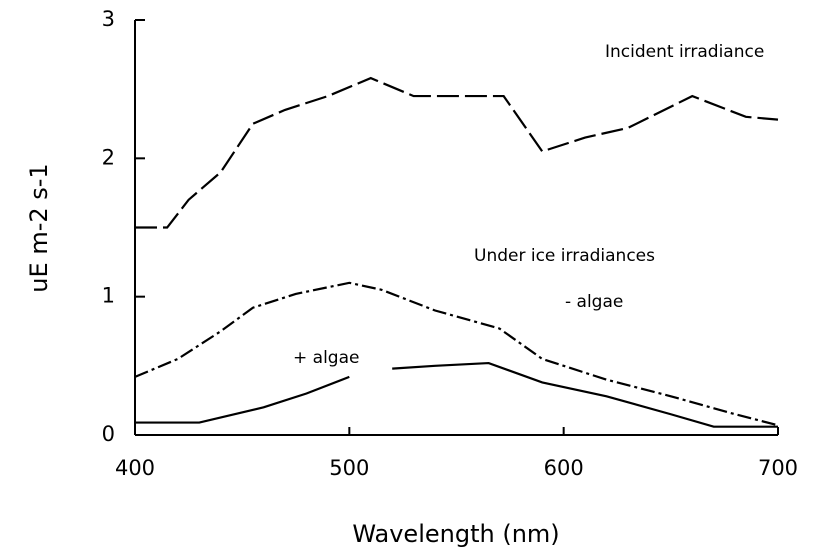  Describe the element at coordinates (455, 534) in the screenshot. I see `x-axis-title: Wavelength (nm)` at that location.